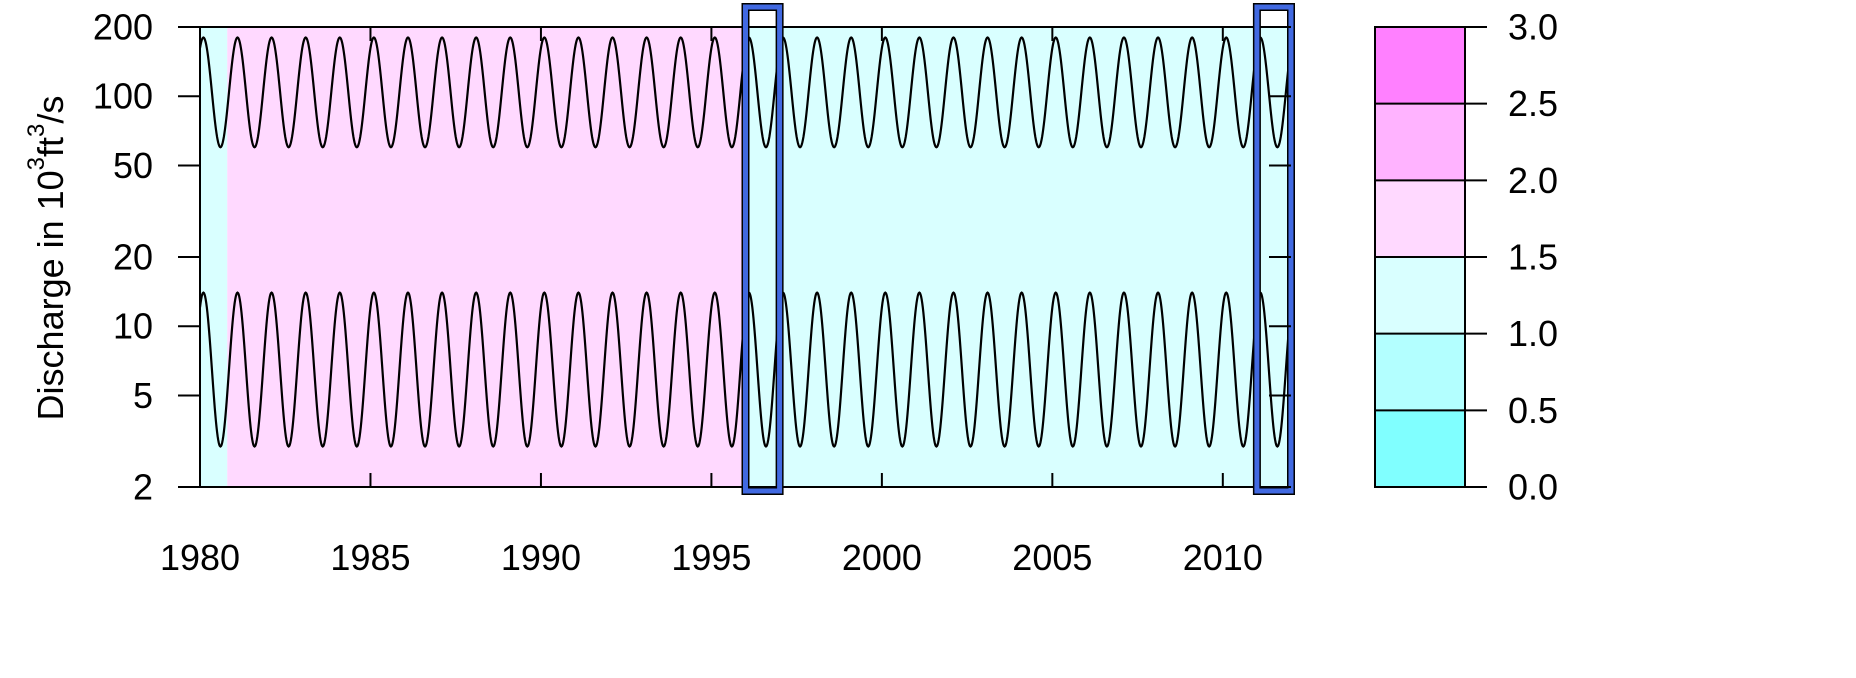  What do you see at coordinates (1052, 557) in the screenshot?
I see `x-tick-label-5: 2005` at bounding box center [1052, 557].